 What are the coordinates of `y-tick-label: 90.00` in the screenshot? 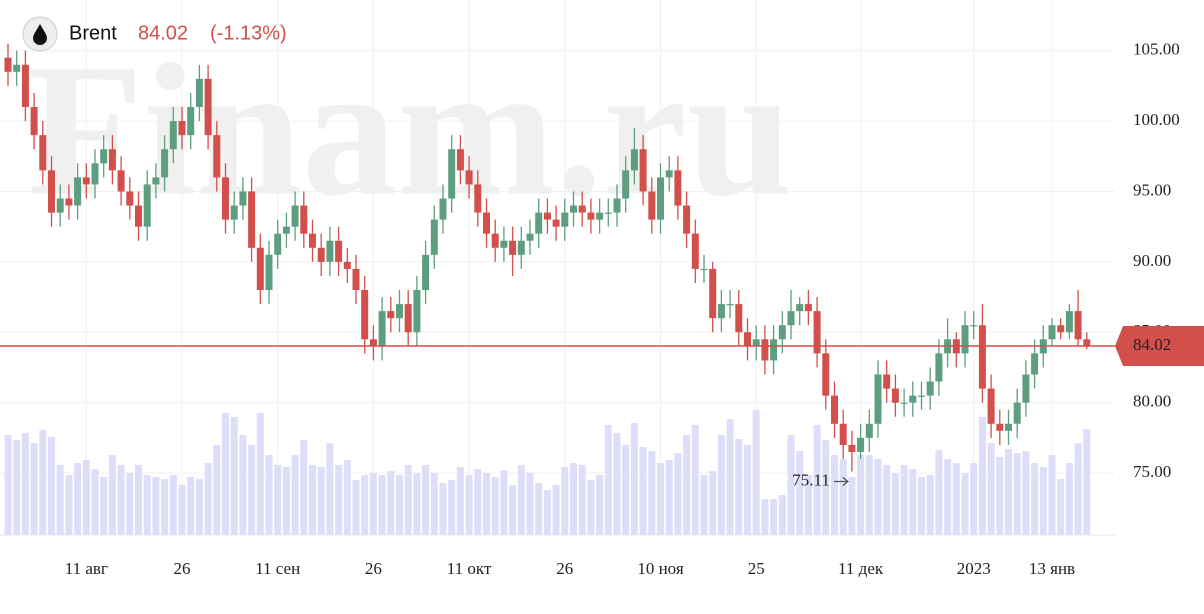 It's located at (1152, 260).